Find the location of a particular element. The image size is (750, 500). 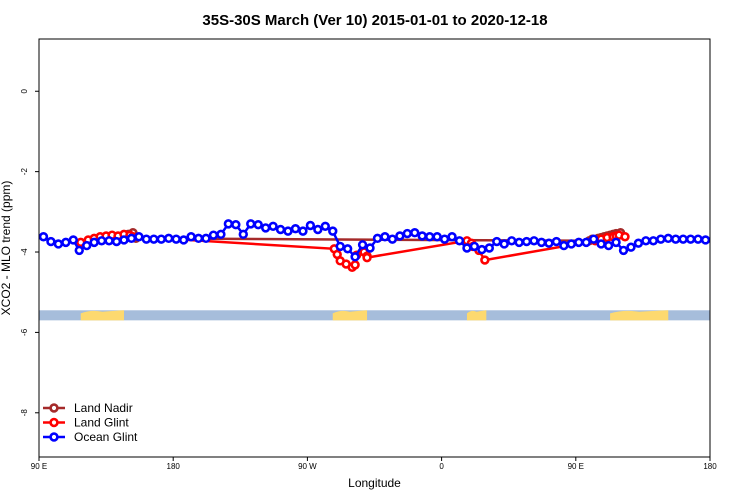

ocean-band is located at coordinates (374, 315).